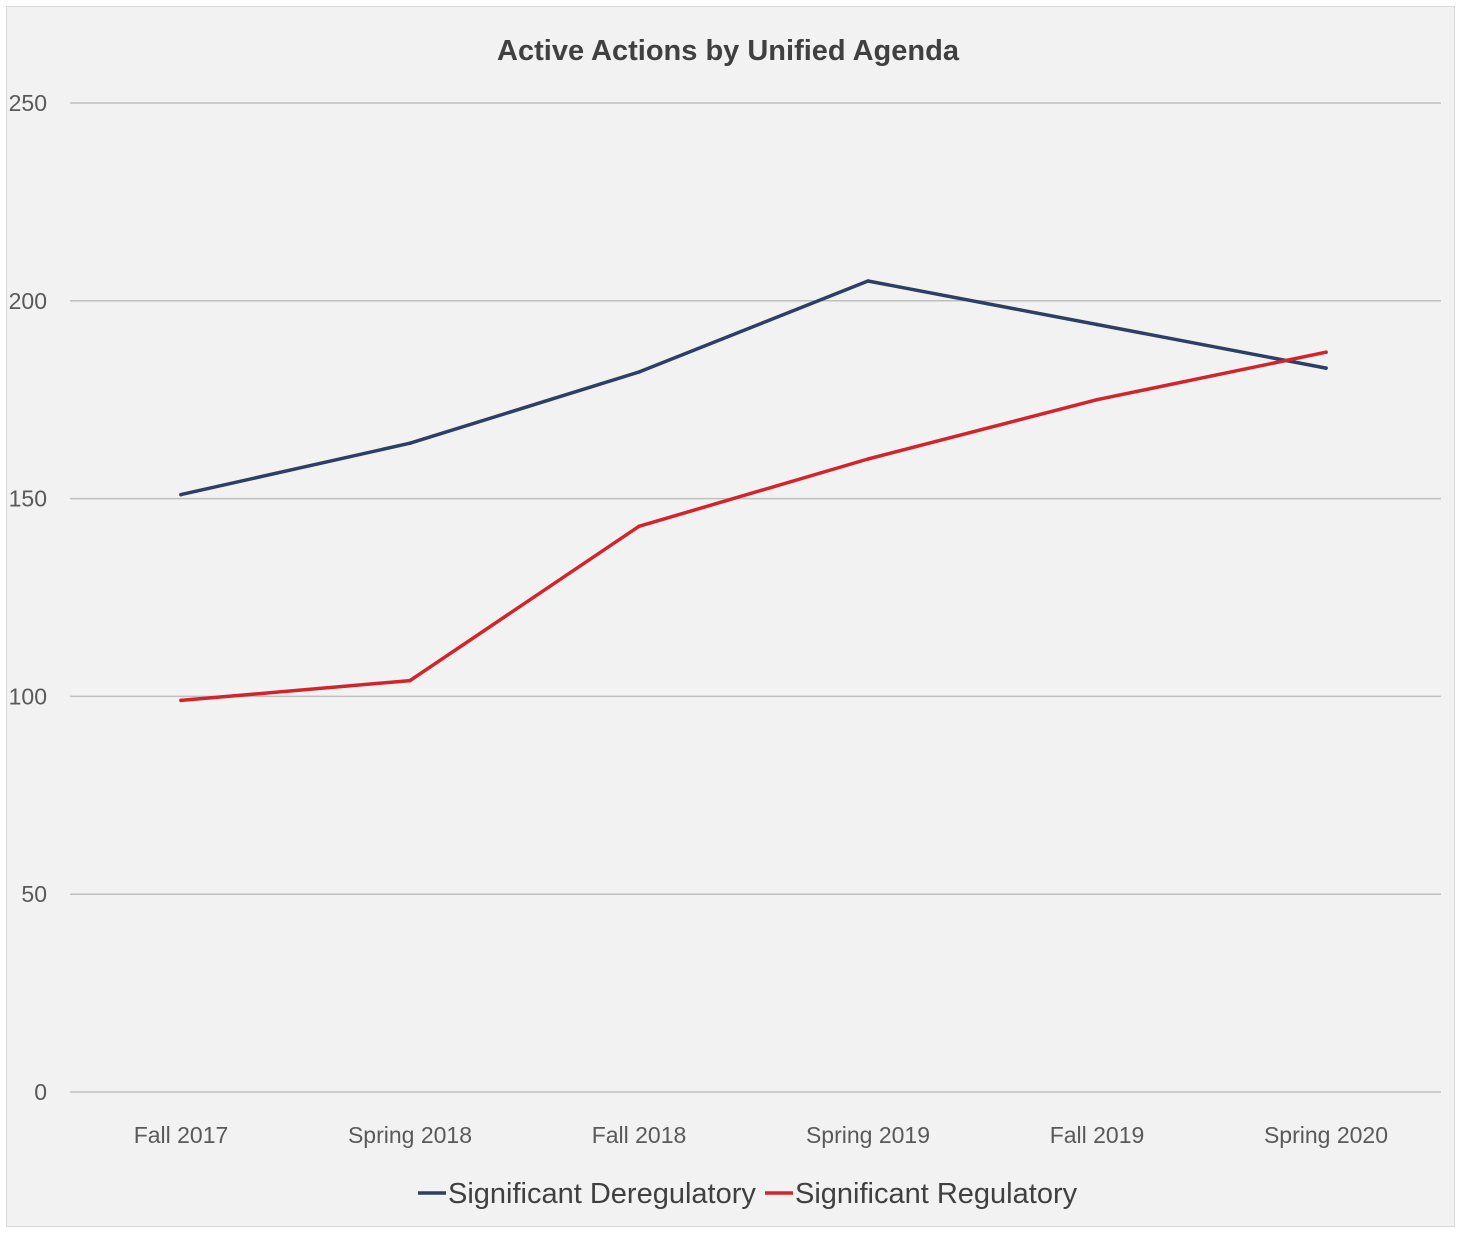  Describe the element at coordinates (1097, 1135) in the screenshot. I see `x-tick-label: Fall 2019` at that location.